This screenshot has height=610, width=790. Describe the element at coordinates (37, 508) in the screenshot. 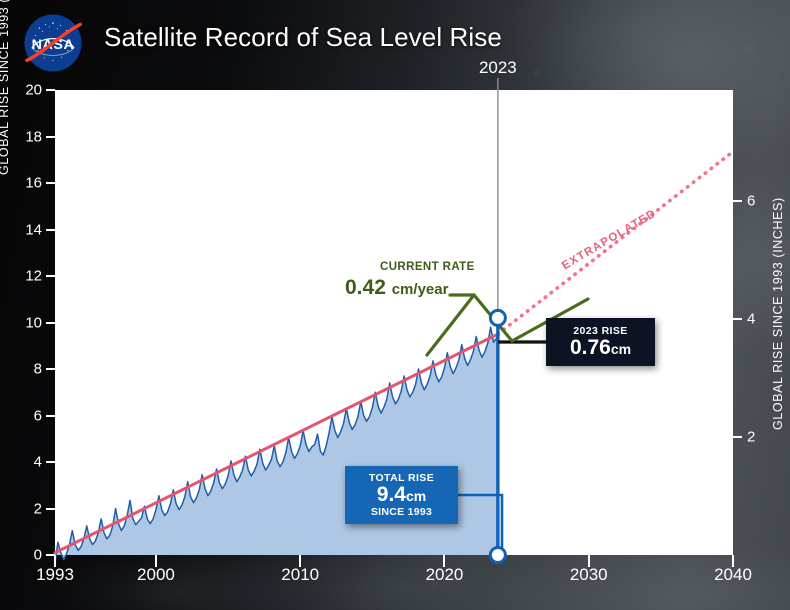

I see `y-tick-label: 2` at that location.